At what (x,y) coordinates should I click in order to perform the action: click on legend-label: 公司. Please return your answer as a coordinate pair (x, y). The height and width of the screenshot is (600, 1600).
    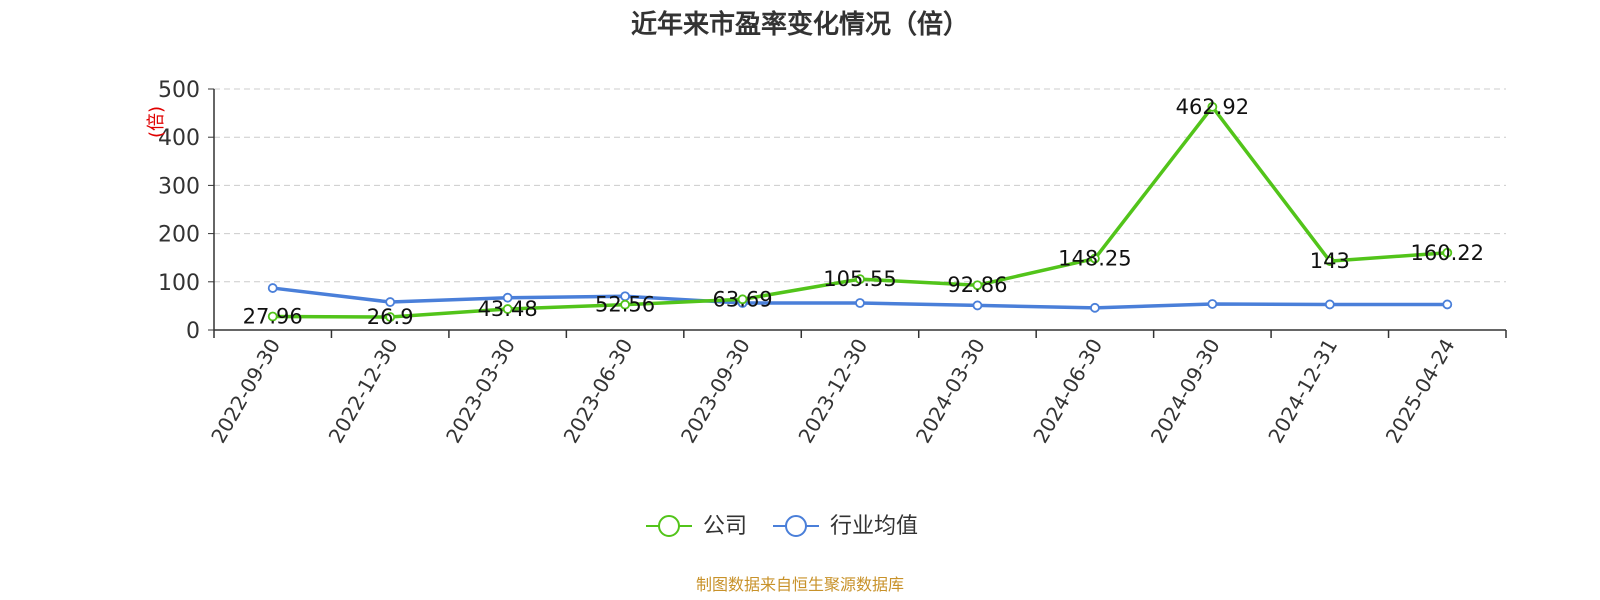
    Looking at the image, I should click on (725, 526).